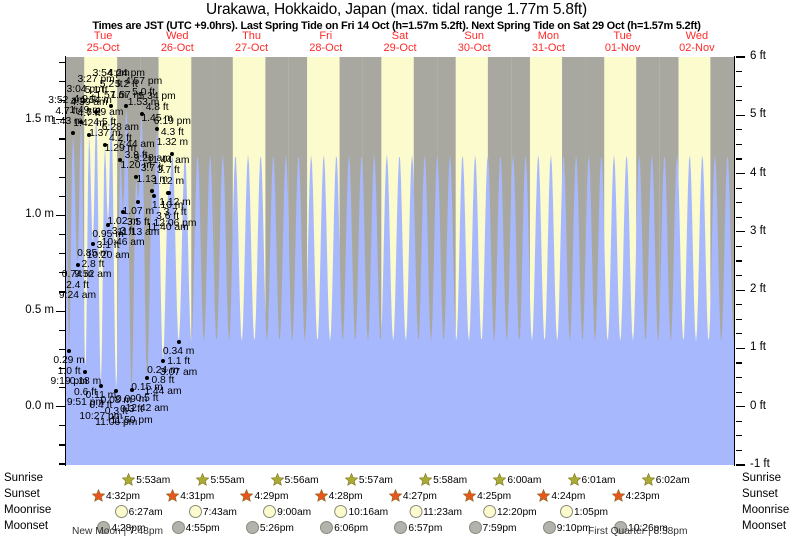 The height and width of the screenshot is (539, 793). I want to click on astro-cell-sunset: 4:31pm, so click(190, 495).